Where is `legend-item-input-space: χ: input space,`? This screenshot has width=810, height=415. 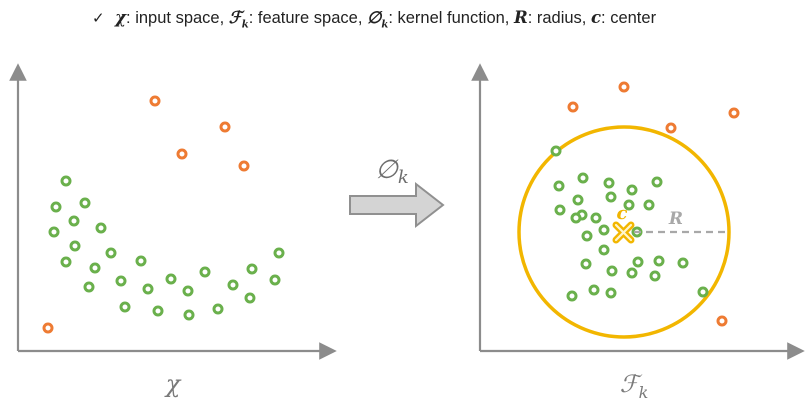 legend-item-input-space: χ: input space, is located at coordinates (172, 17).